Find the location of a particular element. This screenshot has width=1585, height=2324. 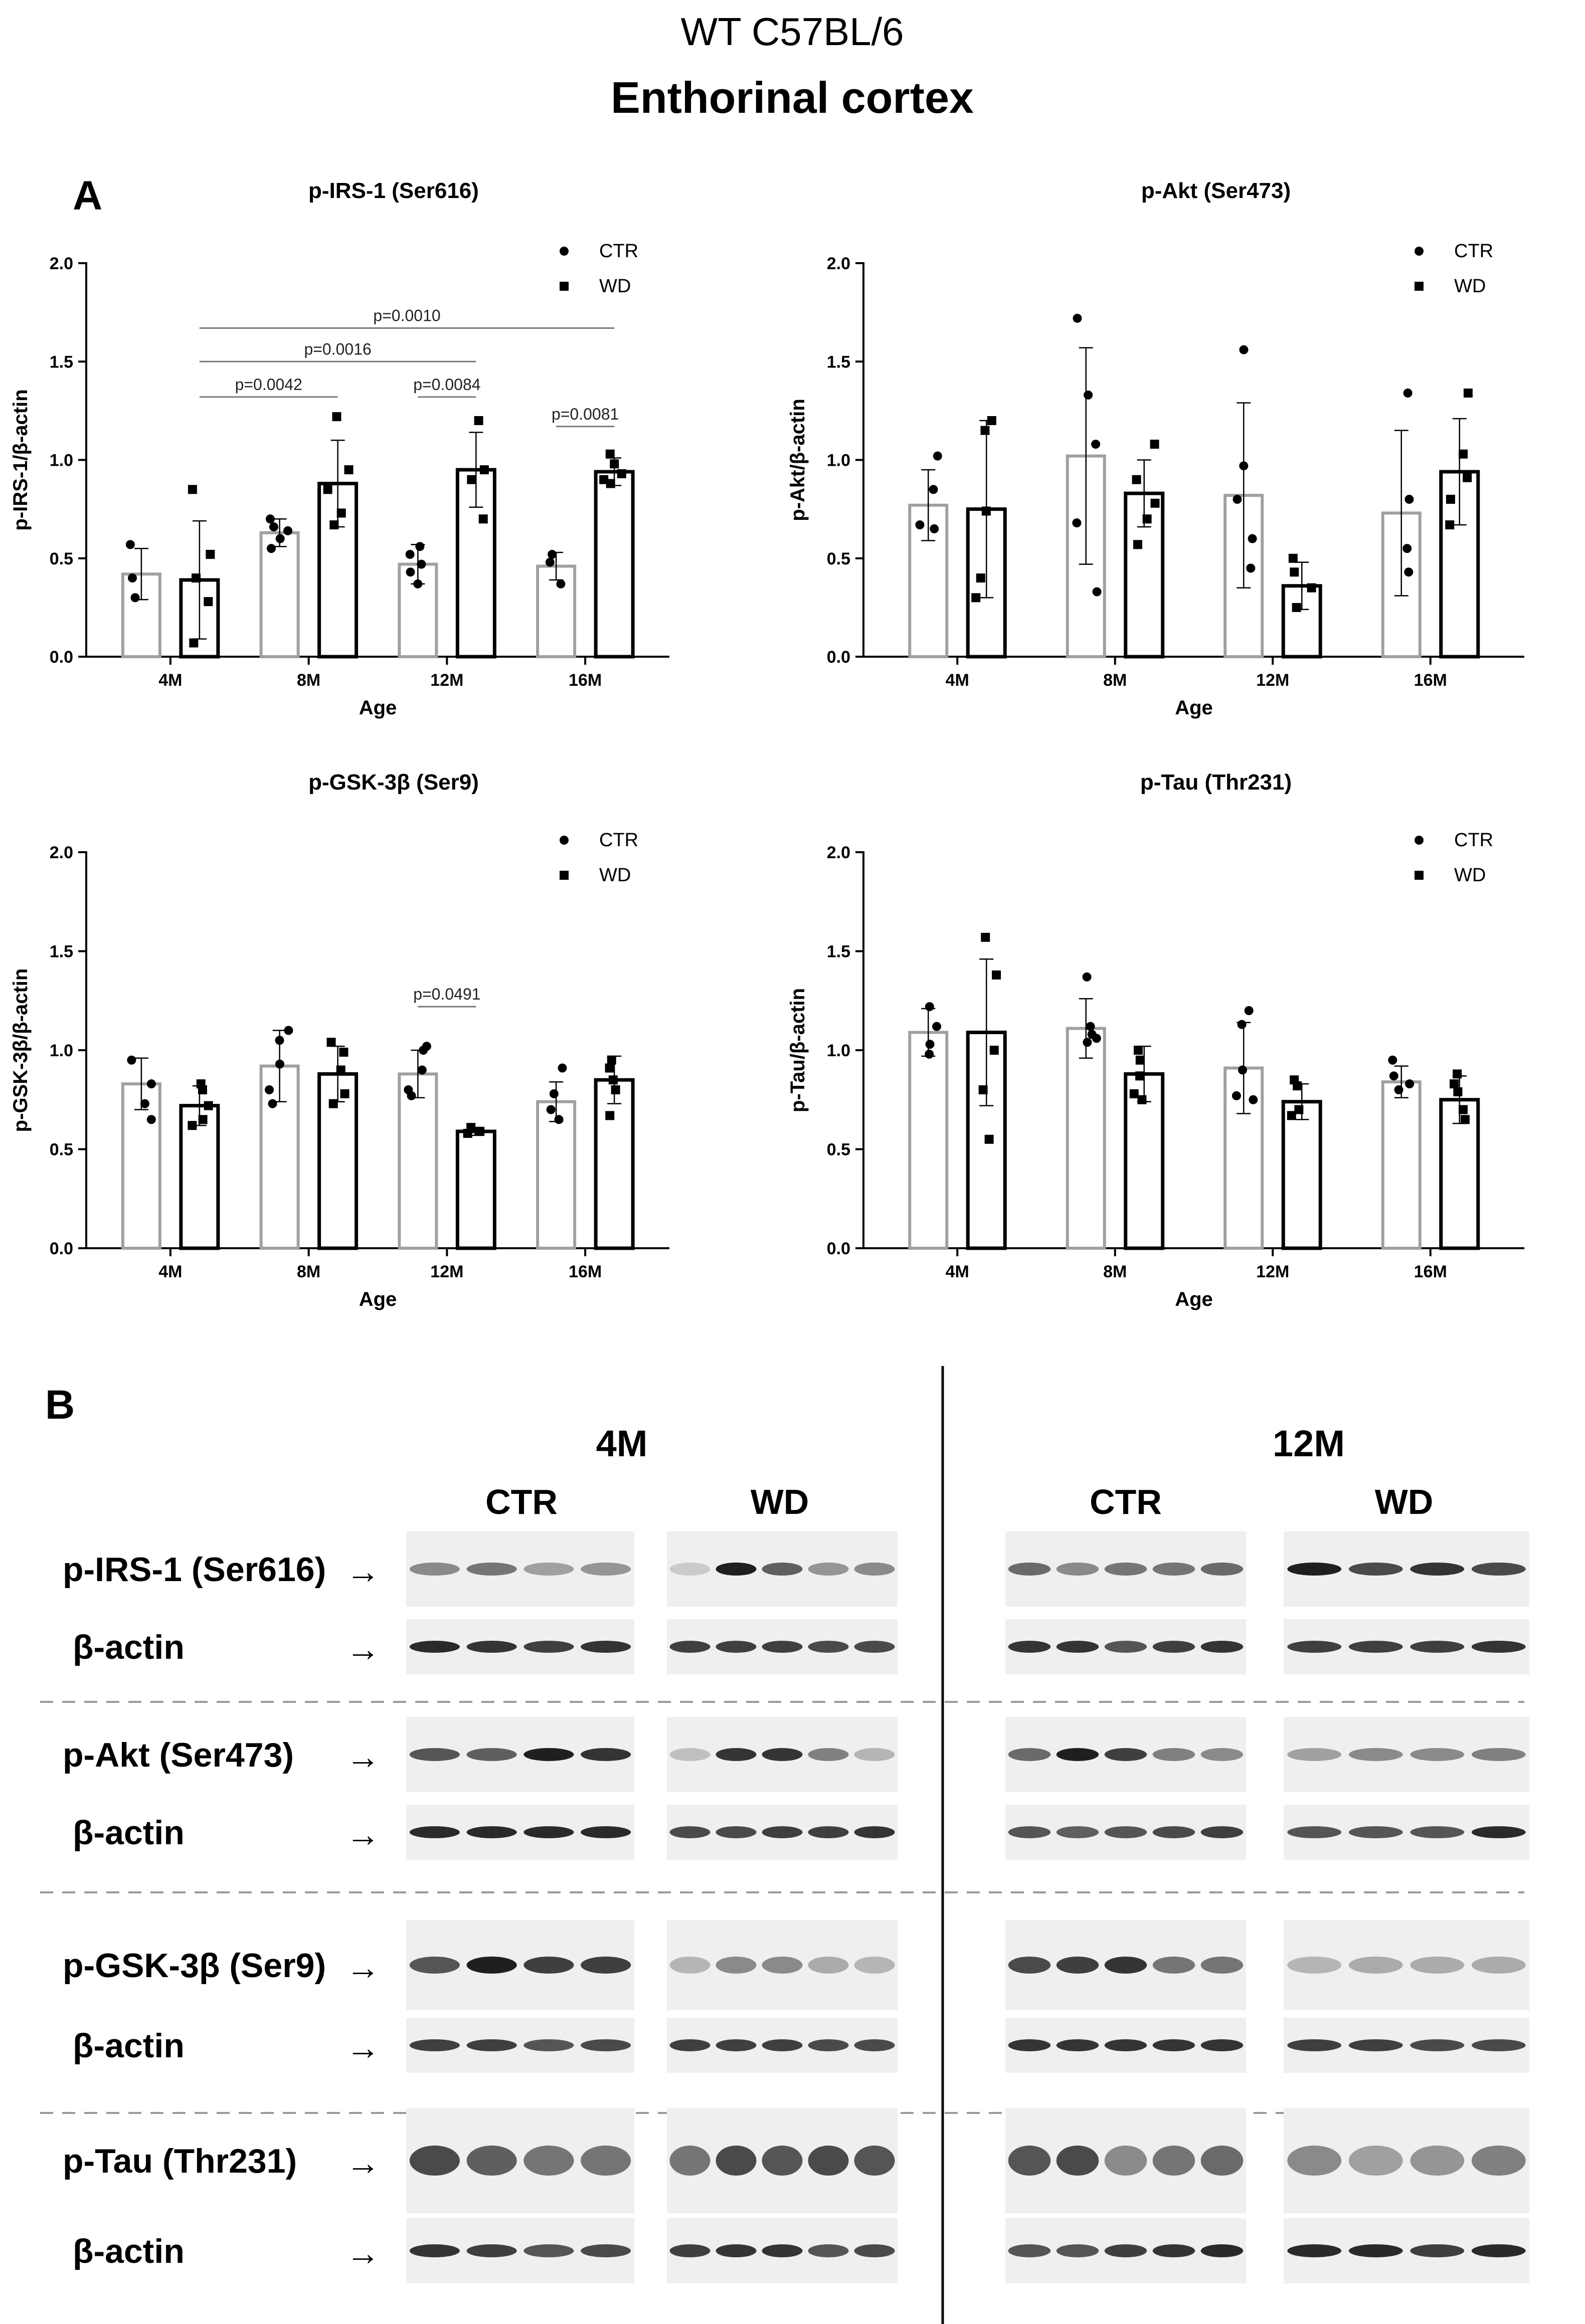

legend-label-wd: WD is located at coordinates (615, 875).